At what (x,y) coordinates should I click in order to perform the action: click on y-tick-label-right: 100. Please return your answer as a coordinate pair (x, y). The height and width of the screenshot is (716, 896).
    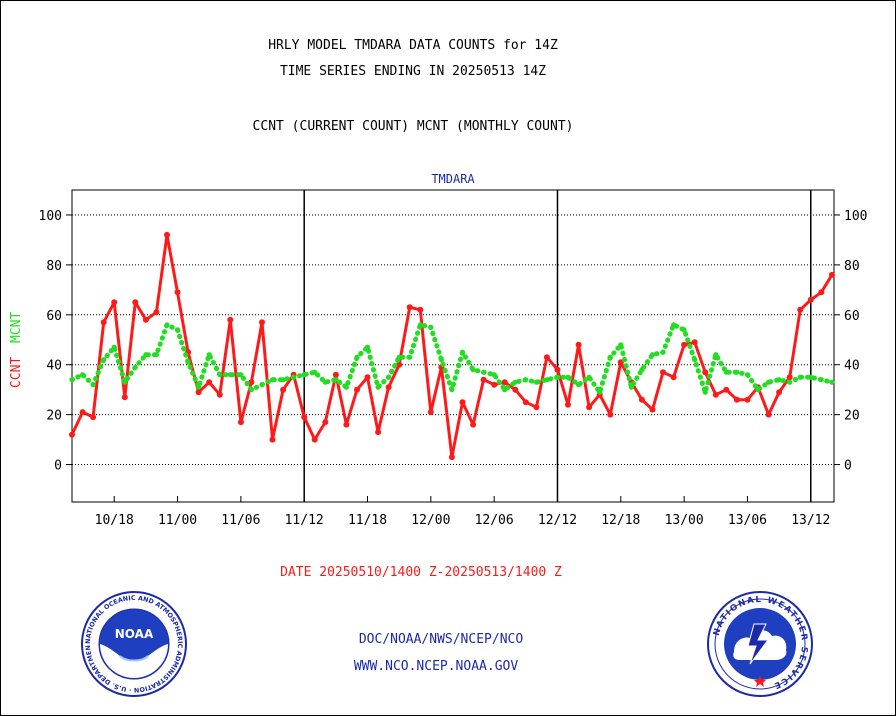
    Looking at the image, I should click on (855, 216).